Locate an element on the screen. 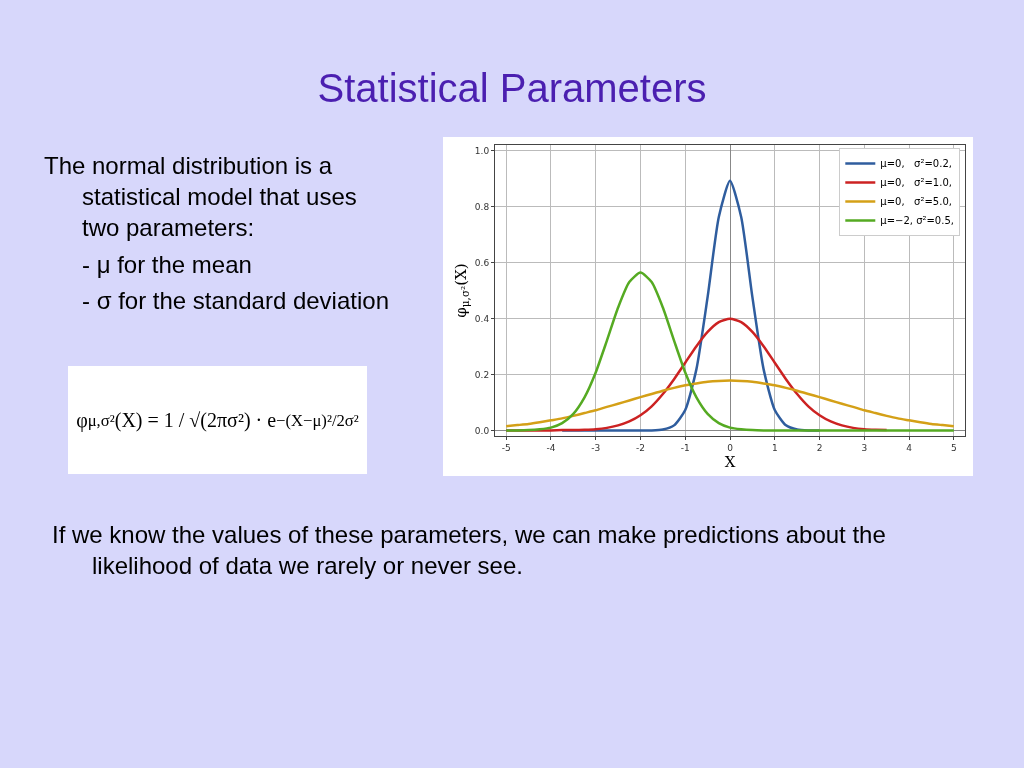 The image size is (1024, 768). legend-label: μ=−2, σ²=0.5, is located at coordinates (917, 221).